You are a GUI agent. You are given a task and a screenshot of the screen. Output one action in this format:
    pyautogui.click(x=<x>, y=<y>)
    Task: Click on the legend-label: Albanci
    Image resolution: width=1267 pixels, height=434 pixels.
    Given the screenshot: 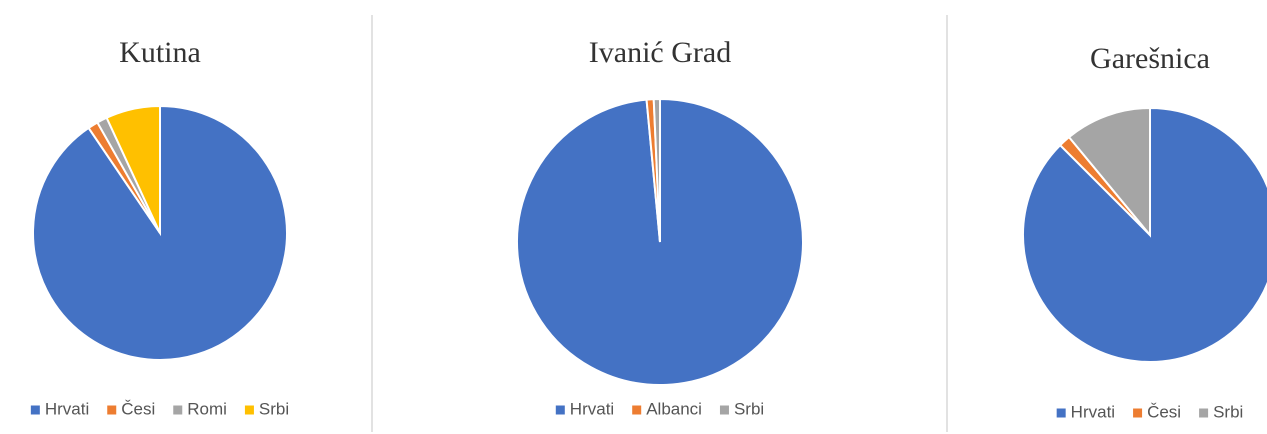 What is the action you would take?
    pyautogui.click(x=674, y=408)
    